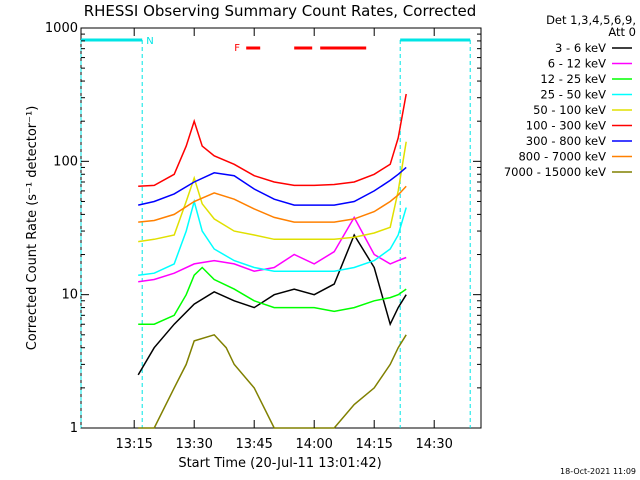 The image size is (640, 480). Describe the element at coordinates (74, 428) in the screenshot. I see `y-tick-label: 1` at that location.